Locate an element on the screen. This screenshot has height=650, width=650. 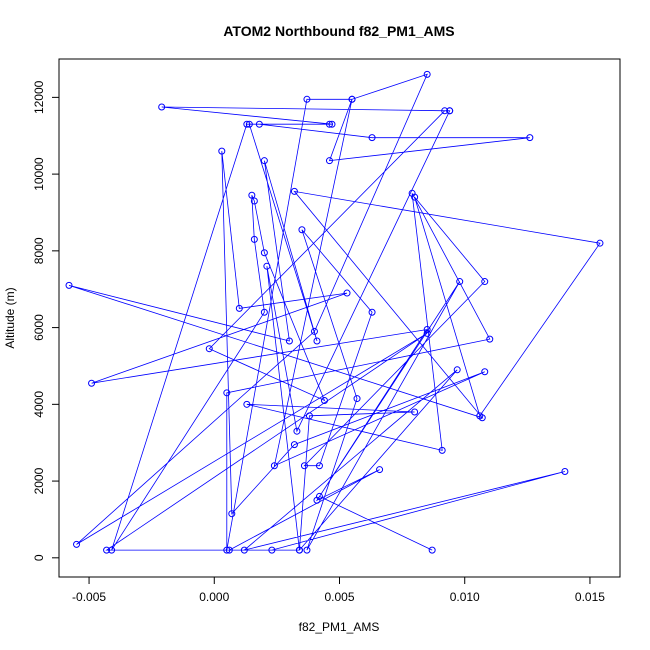
x-tick-label: 0.015 is located at coordinates (590, 597).